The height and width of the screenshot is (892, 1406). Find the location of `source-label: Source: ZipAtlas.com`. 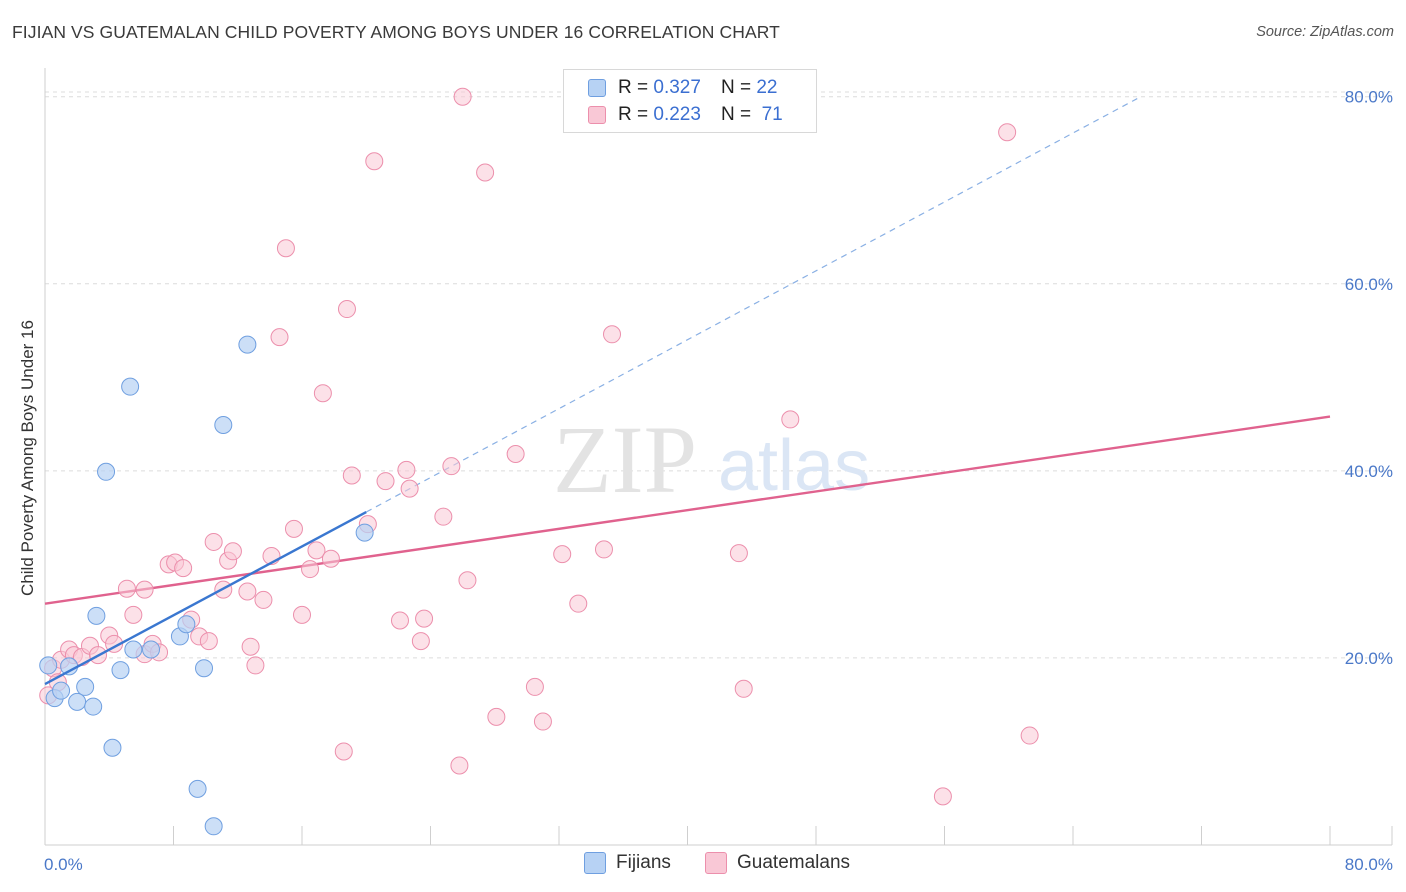

source-label: Source: ZipAtlas.com is located at coordinates (1325, 32).